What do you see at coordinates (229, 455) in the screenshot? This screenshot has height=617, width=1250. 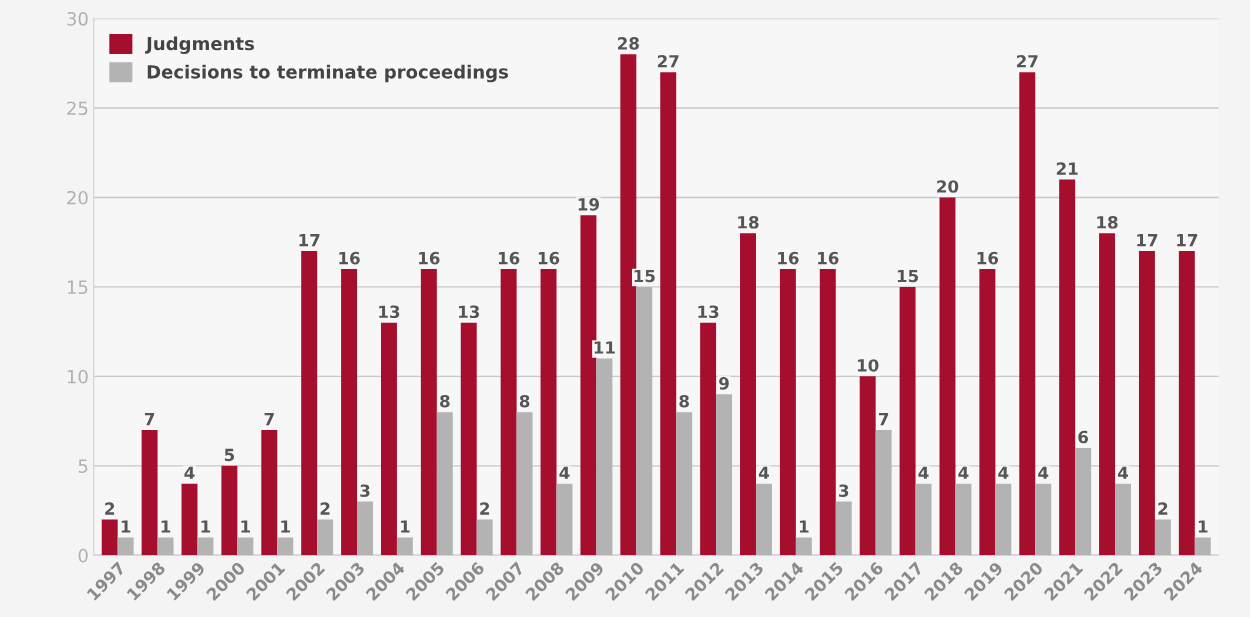 I see `data-label: 5` at bounding box center [229, 455].